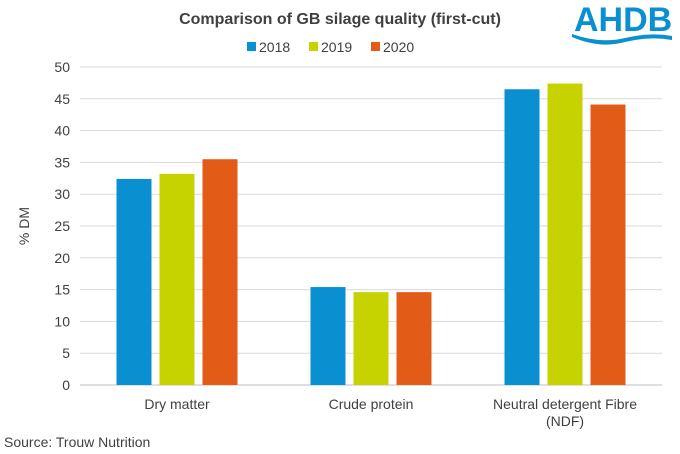 The image size is (680, 454). Describe the element at coordinates (62, 194) in the screenshot. I see `y-tick-label: 30` at that location.